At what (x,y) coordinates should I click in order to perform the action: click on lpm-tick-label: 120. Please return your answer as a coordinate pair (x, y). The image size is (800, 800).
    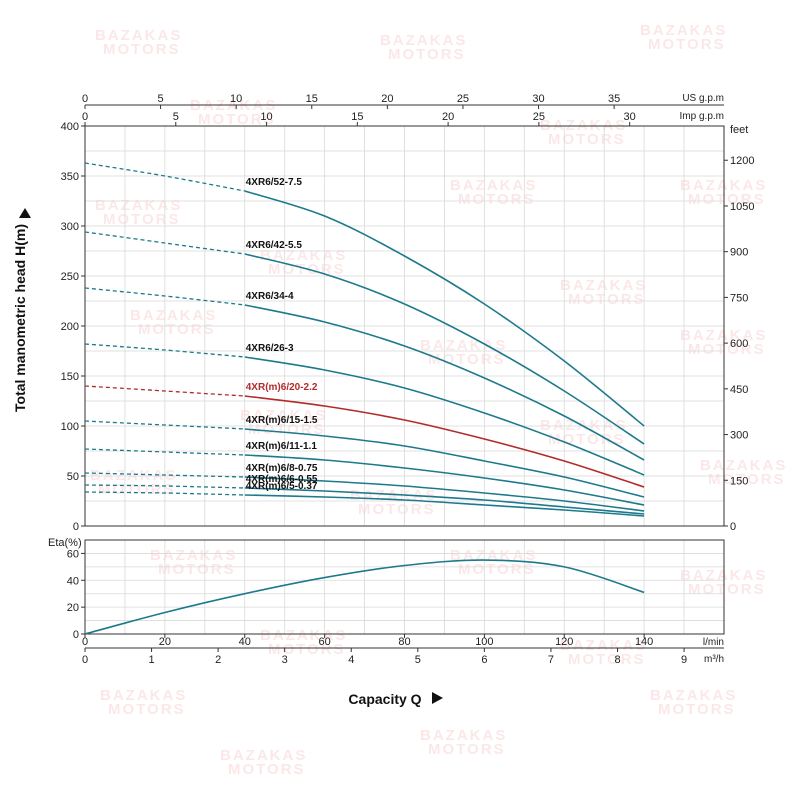
    Looking at the image, I should click on (564, 642).